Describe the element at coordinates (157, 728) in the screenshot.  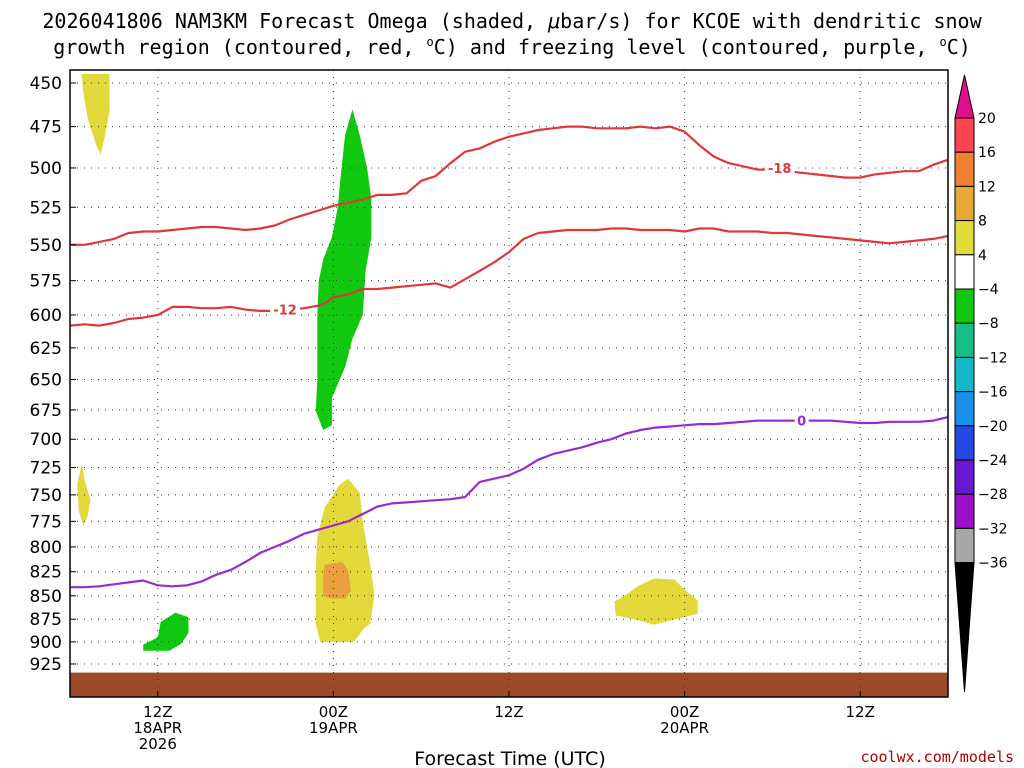
I see `x-tick-label-0-2: 18APR` at that location.